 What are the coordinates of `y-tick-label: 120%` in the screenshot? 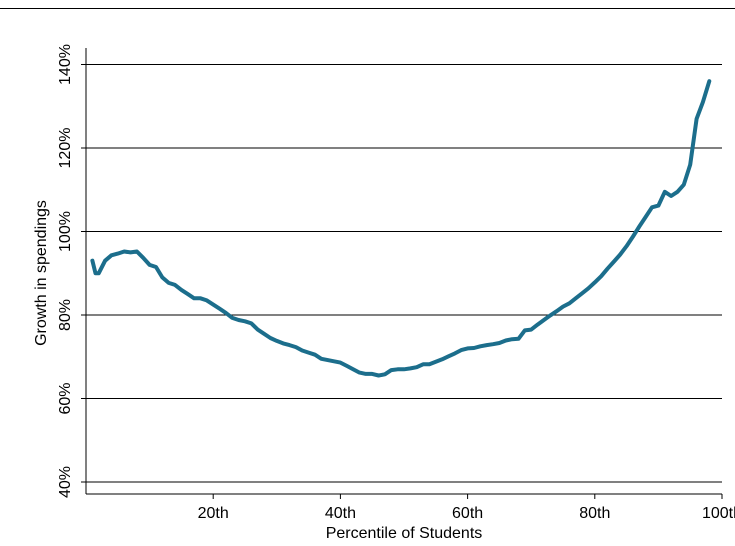 It's located at (65, 148).